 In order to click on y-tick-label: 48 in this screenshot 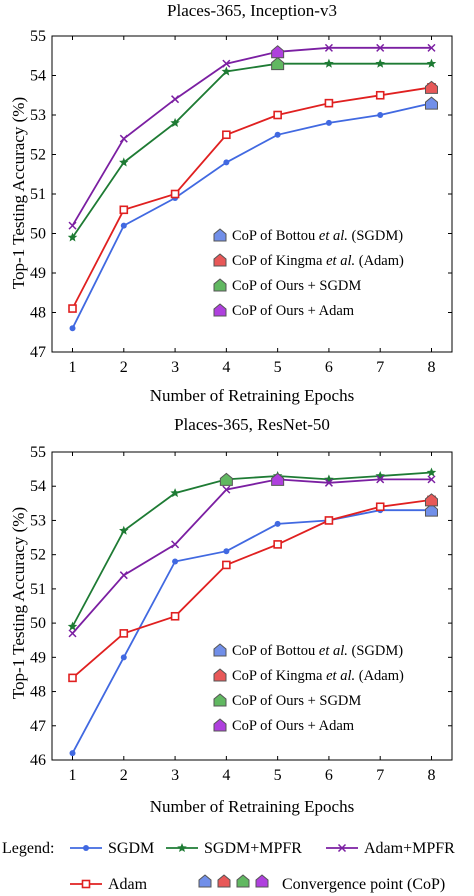, I will do `click(38, 313)`.